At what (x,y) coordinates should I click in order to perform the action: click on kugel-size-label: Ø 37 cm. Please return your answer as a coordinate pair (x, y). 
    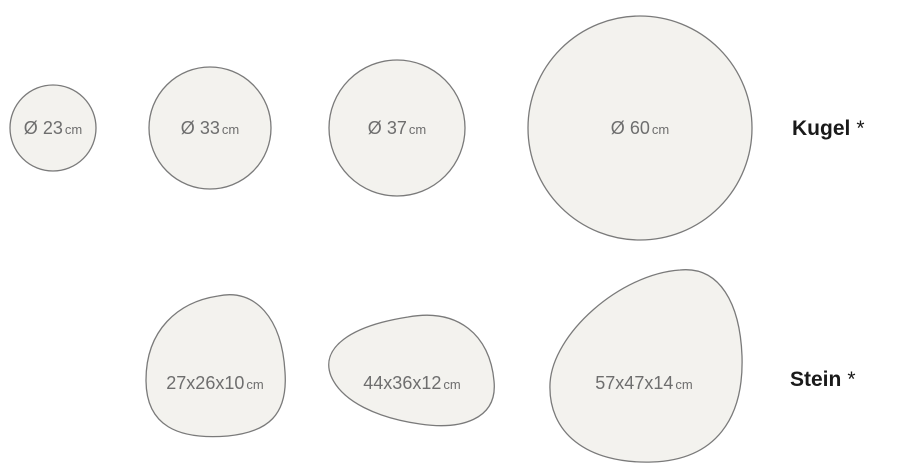
    Looking at the image, I should click on (397, 128).